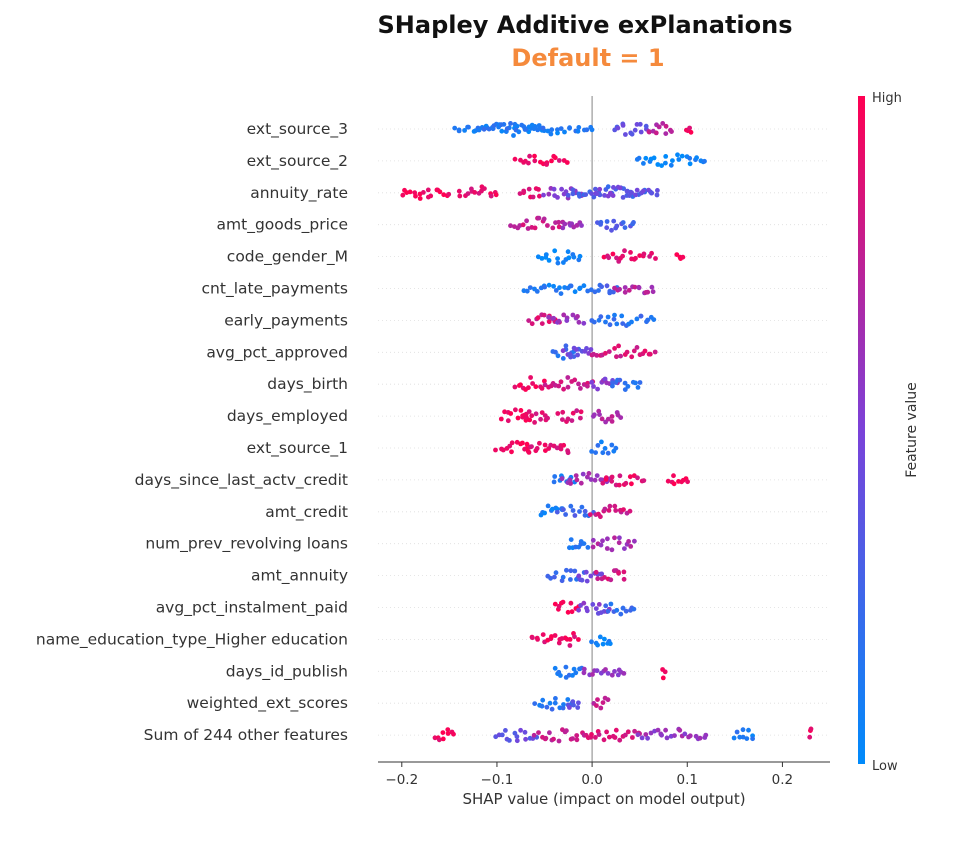 This screenshot has width=975, height=849. Describe the element at coordinates (861, 430) in the screenshot. I see `colorbar` at that location.